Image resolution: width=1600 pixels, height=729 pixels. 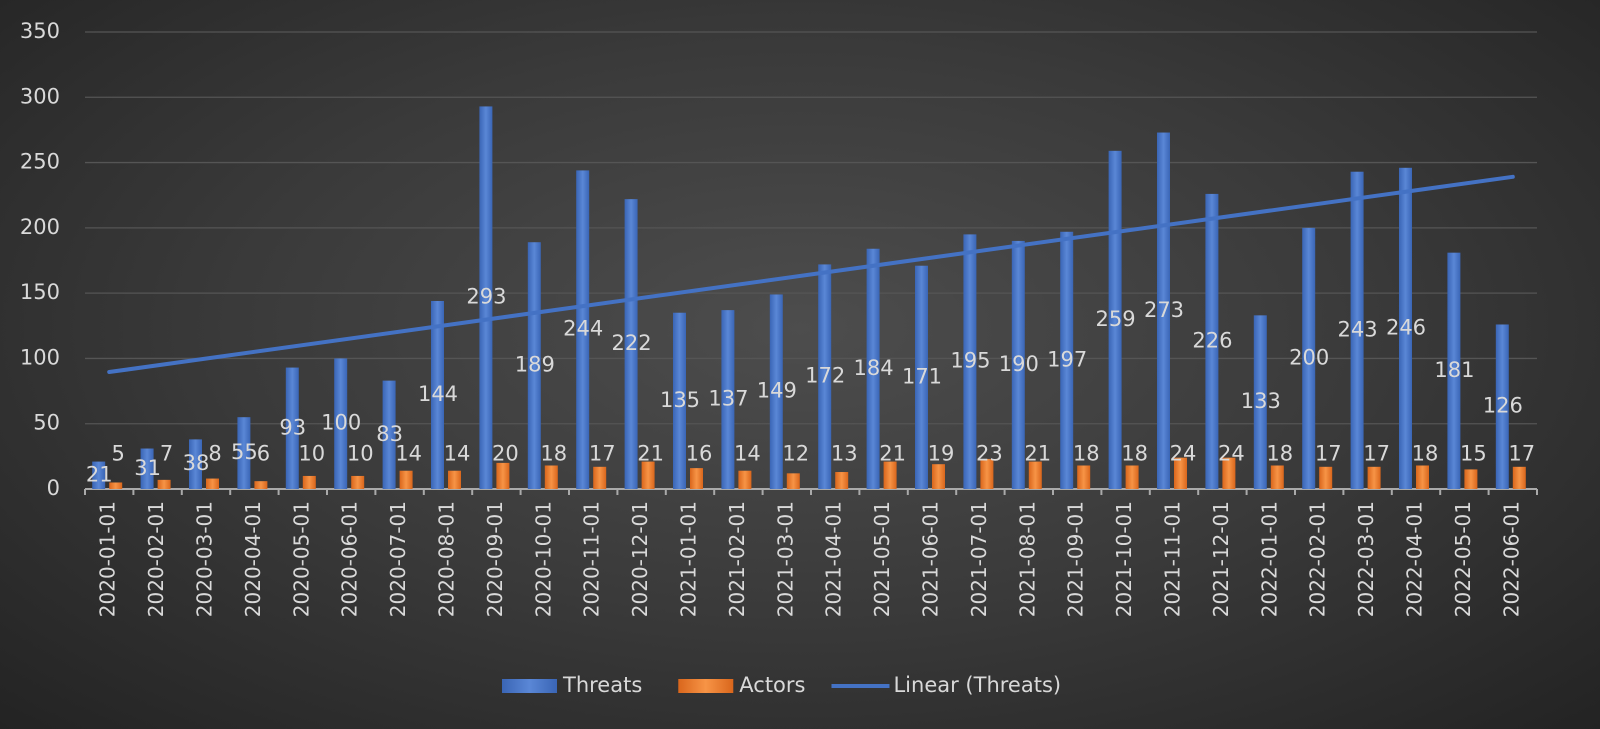 What do you see at coordinates (834, 559) in the screenshot?
I see `x-tick-label: 2021-04-01` at bounding box center [834, 559].